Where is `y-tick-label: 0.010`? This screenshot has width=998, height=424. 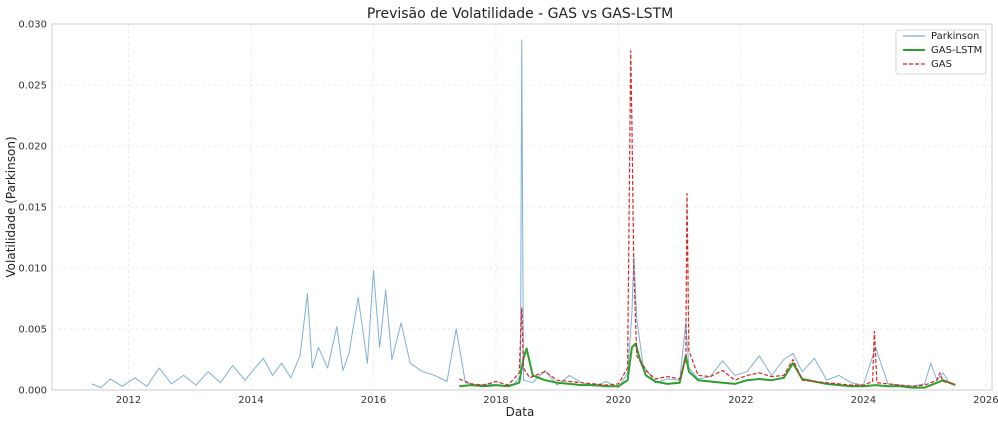 y-tick-label: 0.010 is located at coordinates (32, 269).